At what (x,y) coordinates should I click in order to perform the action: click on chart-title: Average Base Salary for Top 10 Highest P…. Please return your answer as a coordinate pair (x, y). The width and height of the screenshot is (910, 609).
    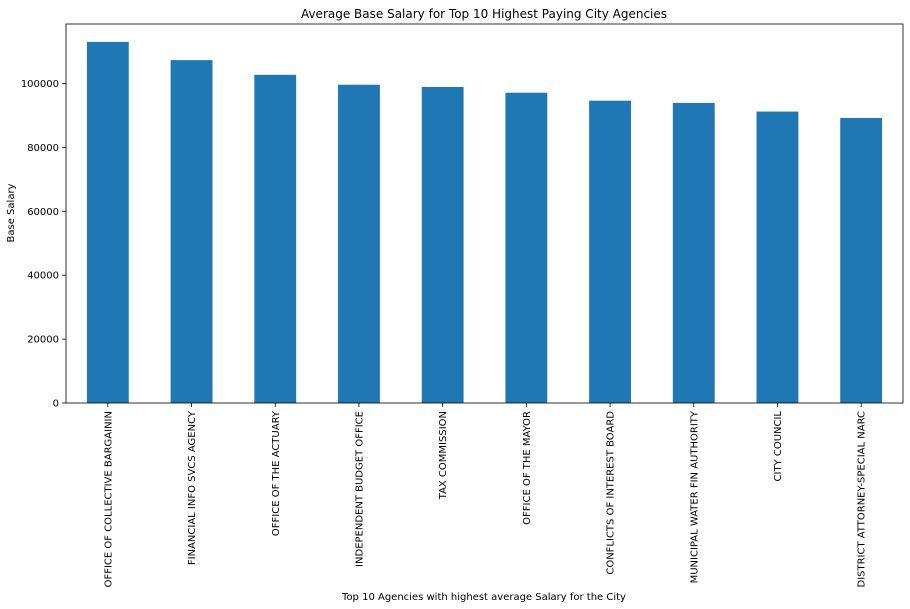
    Looking at the image, I should click on (484, 14).